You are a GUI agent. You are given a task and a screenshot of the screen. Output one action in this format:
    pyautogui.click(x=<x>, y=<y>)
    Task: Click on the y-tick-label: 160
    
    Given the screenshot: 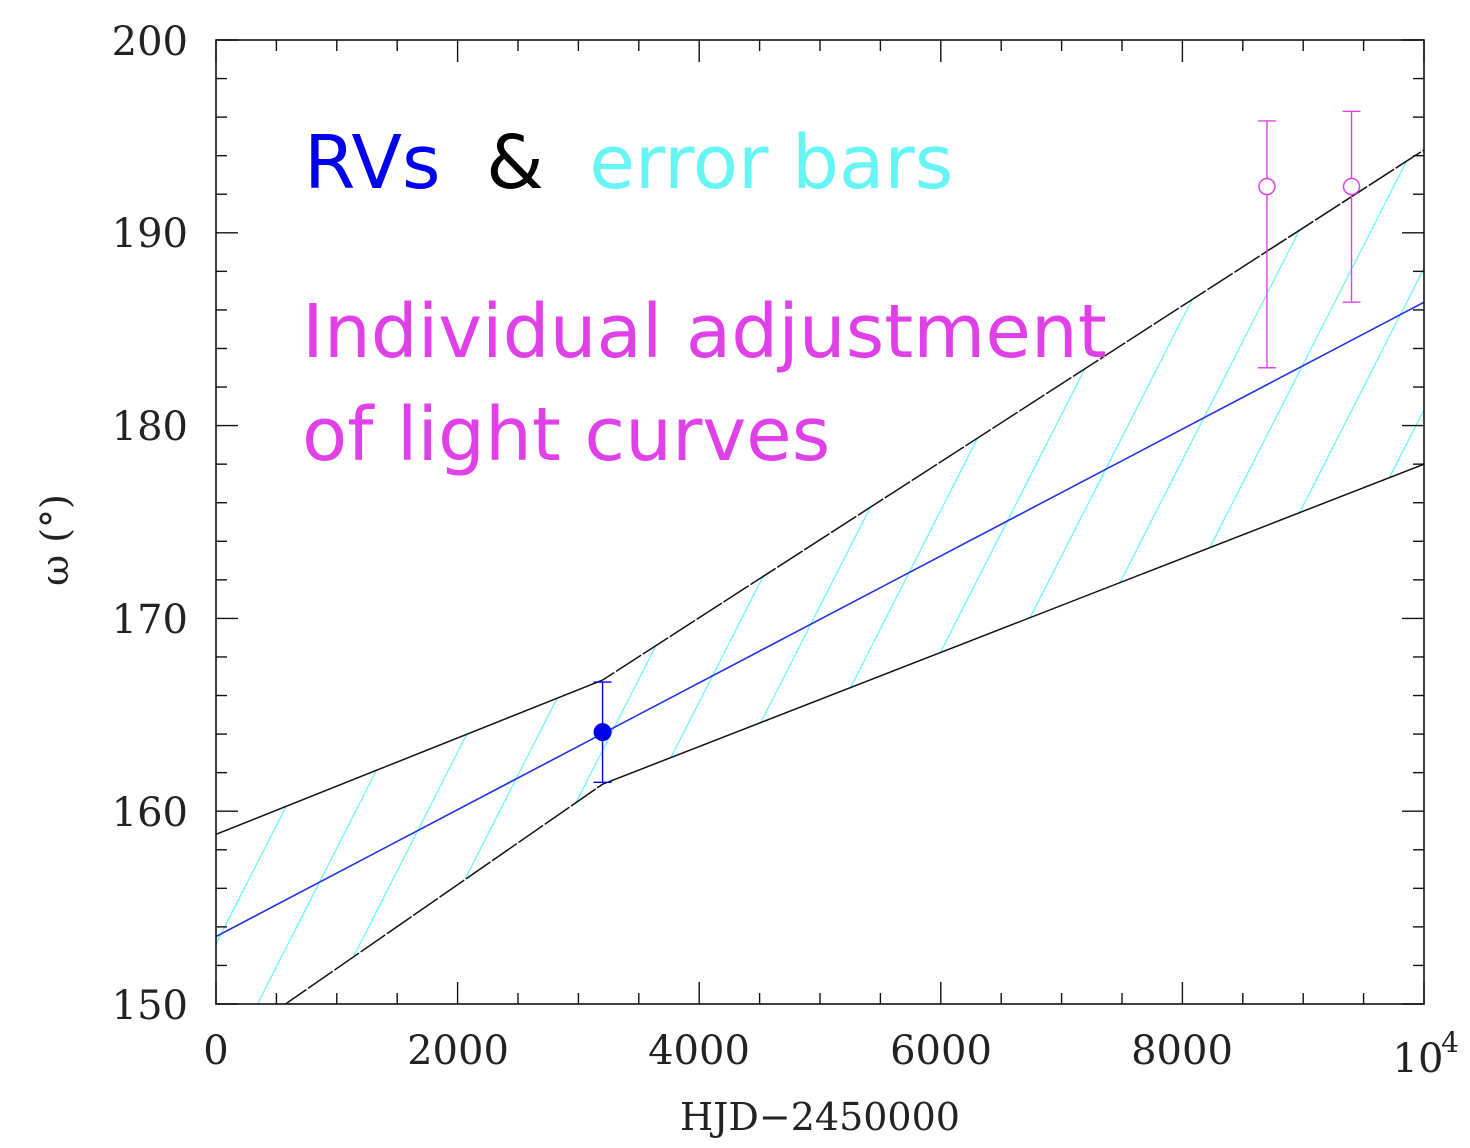 What is the action you would take?
    pyautogui.click(x=150, y=813)
    